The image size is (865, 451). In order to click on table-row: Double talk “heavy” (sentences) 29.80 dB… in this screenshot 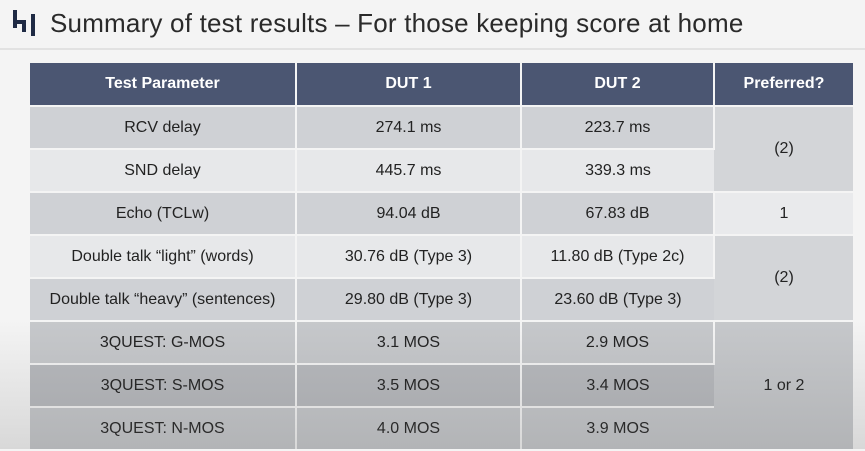, I will do `click(441, 300)`.